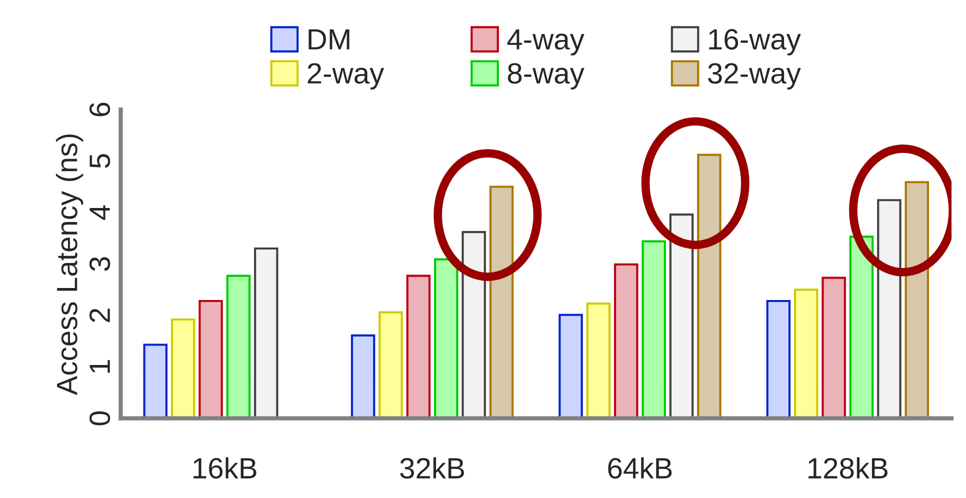 The height and width of the screenshot is (498, 966). I want to click on x-tick-label: 16kB, so click(225, 468).